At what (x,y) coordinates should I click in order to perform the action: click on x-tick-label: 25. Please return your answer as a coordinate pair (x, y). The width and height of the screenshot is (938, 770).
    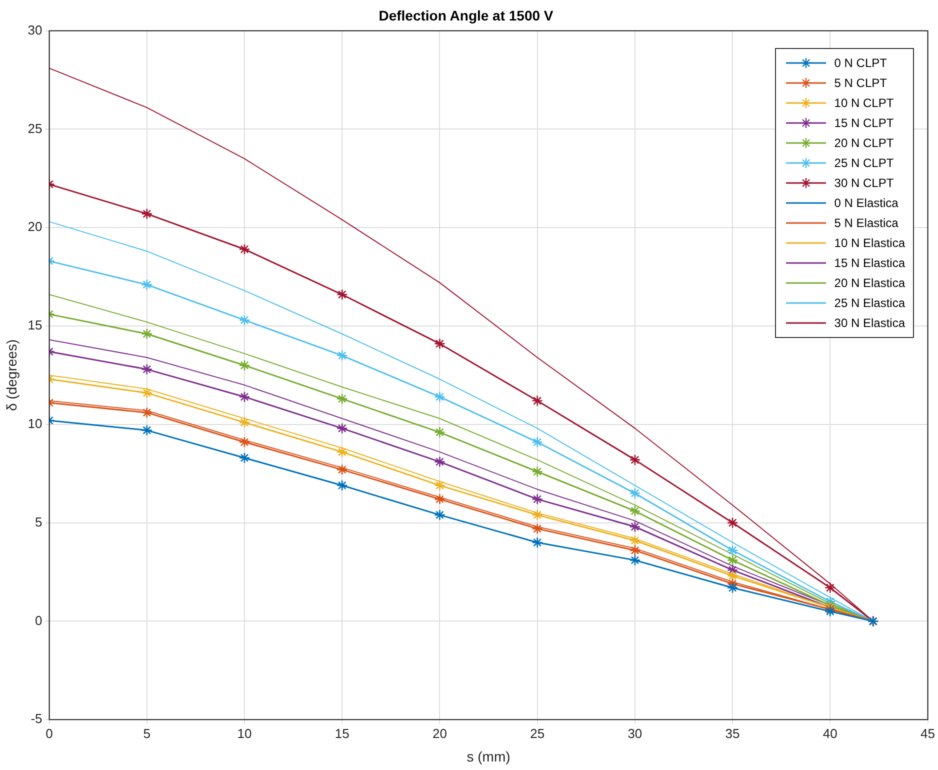
    Looking at the image, I should click on (537, 733).